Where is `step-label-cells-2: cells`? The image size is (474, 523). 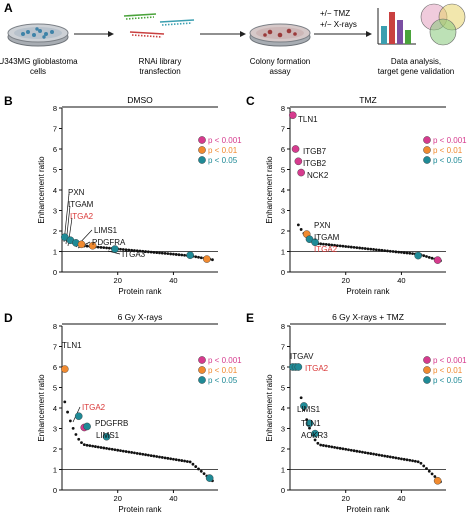 step-label-cells-2: cells is located at coordinates (38, 71).